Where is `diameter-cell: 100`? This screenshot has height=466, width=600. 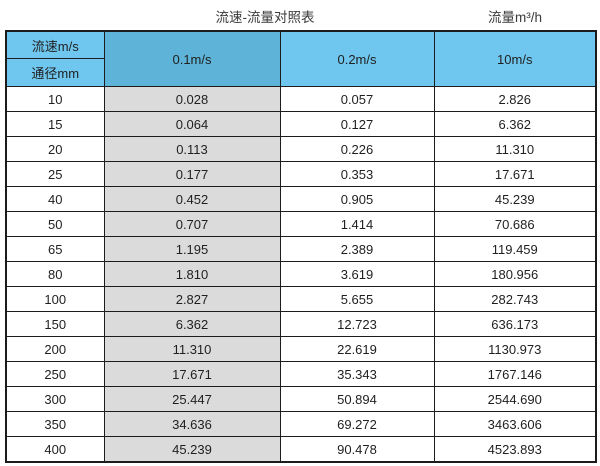 diameter-cell: 100 is located at coordinates (55, 299).